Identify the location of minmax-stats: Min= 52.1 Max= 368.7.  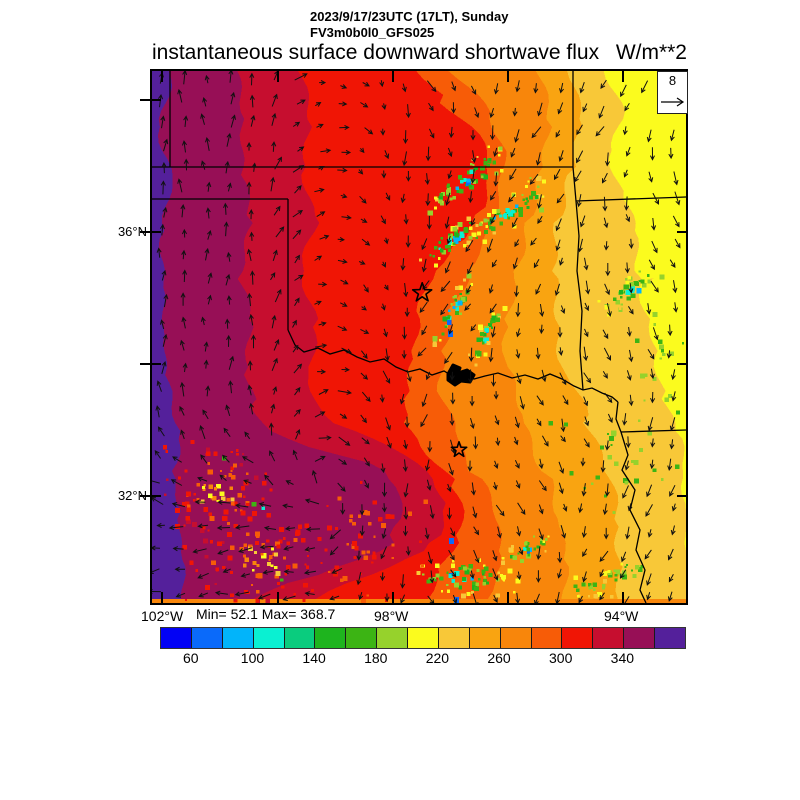
(266, 614).